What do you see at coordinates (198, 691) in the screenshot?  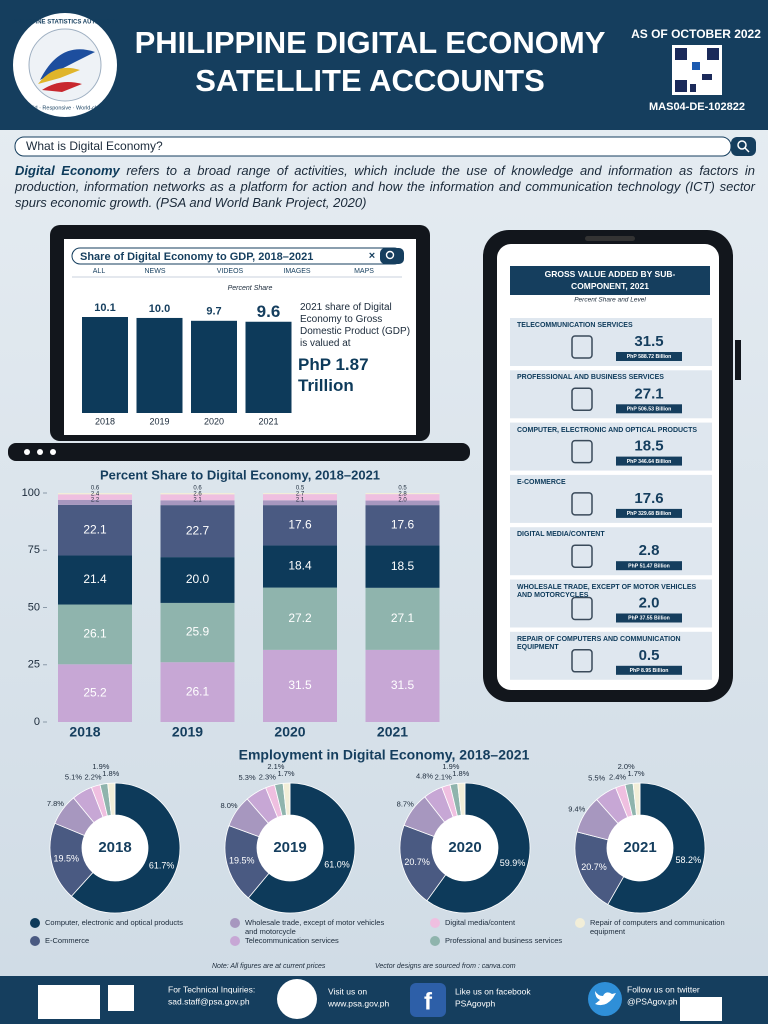 I see `segment-label: 26.1` at bounding box center [198, 691].